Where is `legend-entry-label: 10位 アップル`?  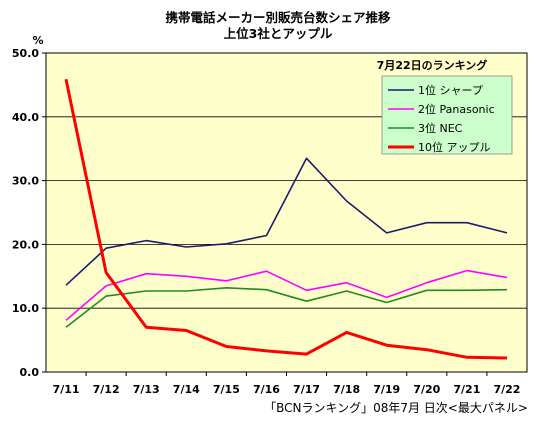 legend-entry-label: 10位 アップル is located at coordinates (454, 147).